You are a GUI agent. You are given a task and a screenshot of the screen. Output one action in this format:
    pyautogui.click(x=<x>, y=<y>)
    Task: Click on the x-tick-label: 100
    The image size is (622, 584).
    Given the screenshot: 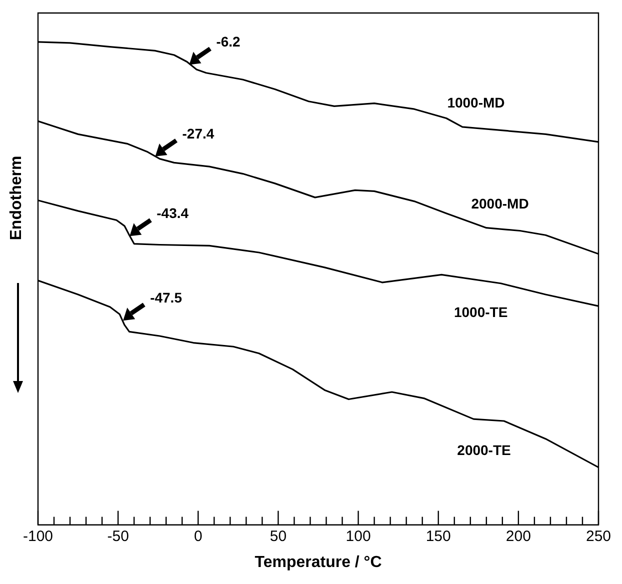 What is the action you would take?
    pyautogui.click(x=358, y=536)
    